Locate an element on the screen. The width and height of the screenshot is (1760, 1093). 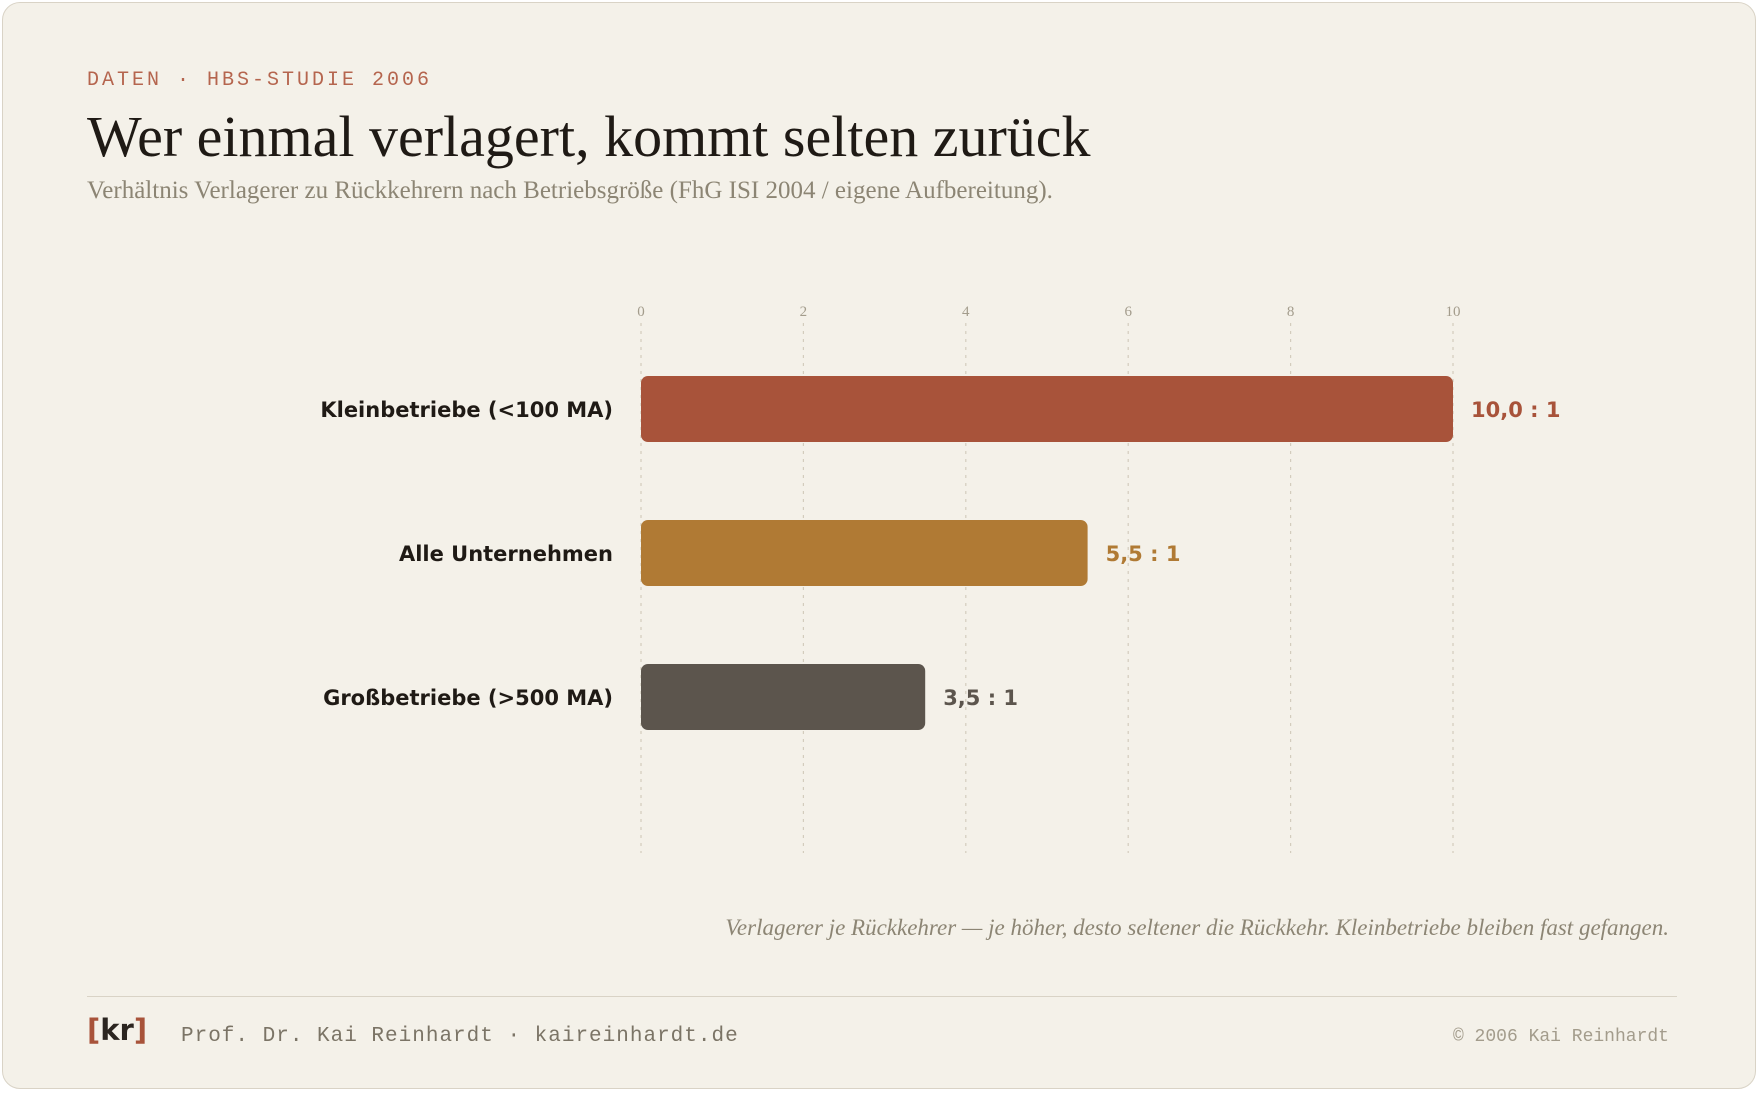
category-label: Kleinbetriebe (<100 MA) is located at coordinates (466, 410).